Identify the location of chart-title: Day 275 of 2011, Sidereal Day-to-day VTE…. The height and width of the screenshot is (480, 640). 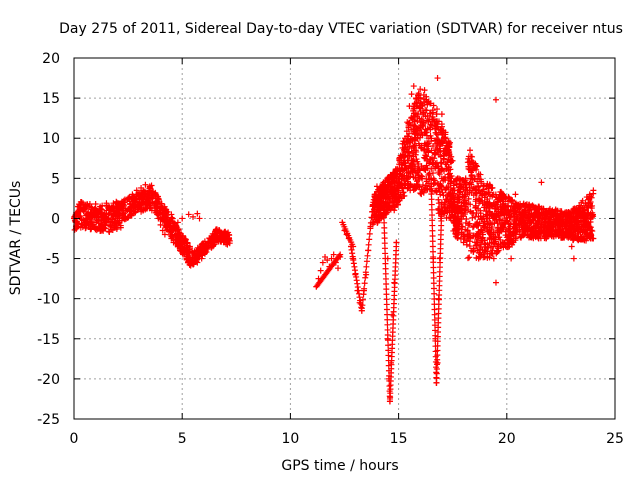
(341, 29).